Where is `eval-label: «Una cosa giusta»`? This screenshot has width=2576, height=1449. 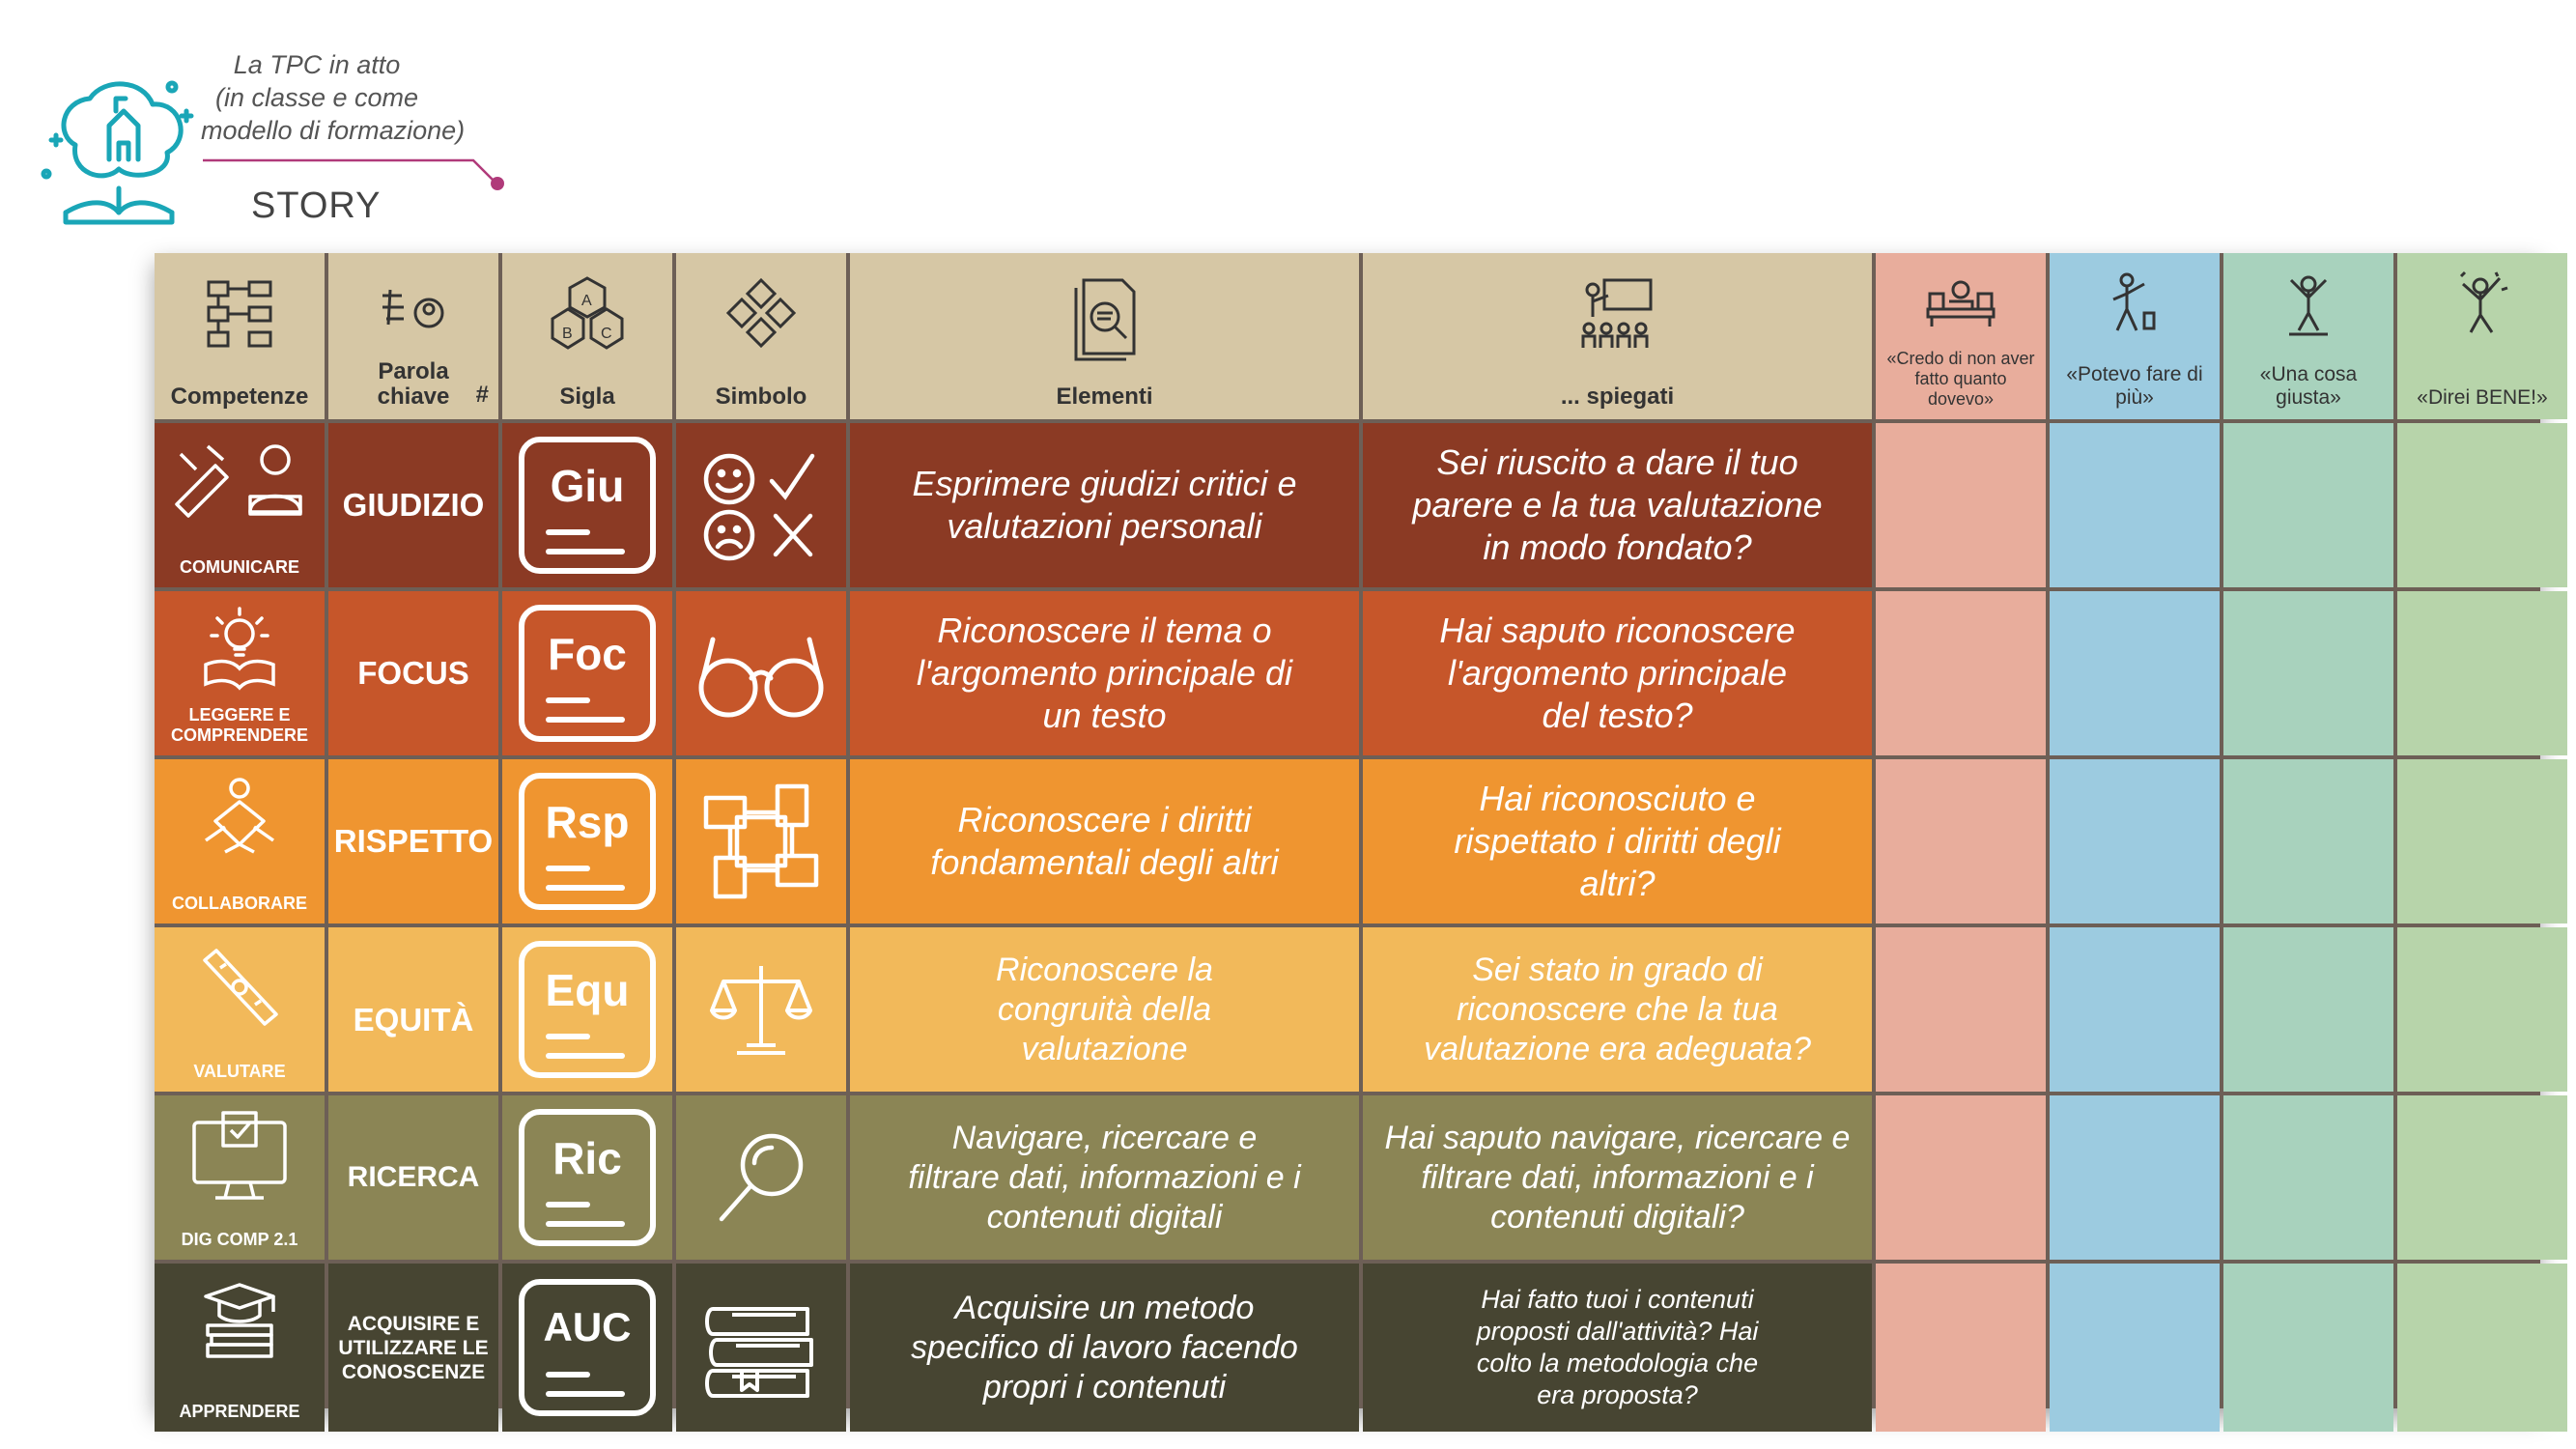
eval-label: «Una cosa giusta» is located at coordinates (2308, 386).